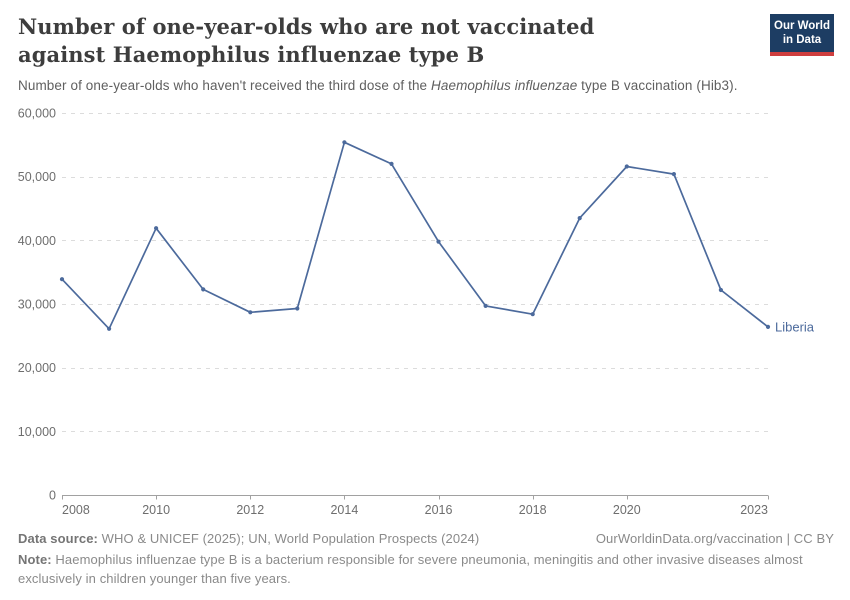 The image size is (850, 600). I want to click on logo-line1: Our World, so click(802, 26).